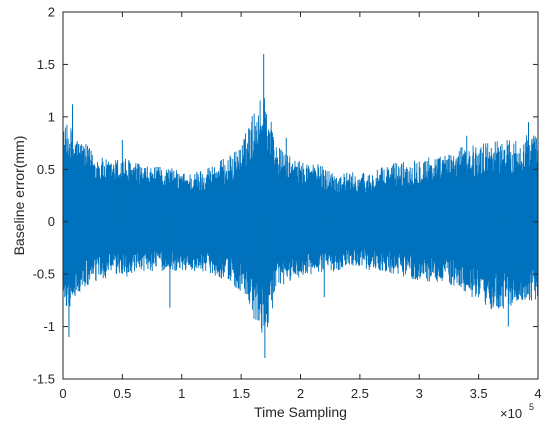  Describe the element at coordinates (51, 116) in the screenshot. I see `y-tick-label: 1` at that location.